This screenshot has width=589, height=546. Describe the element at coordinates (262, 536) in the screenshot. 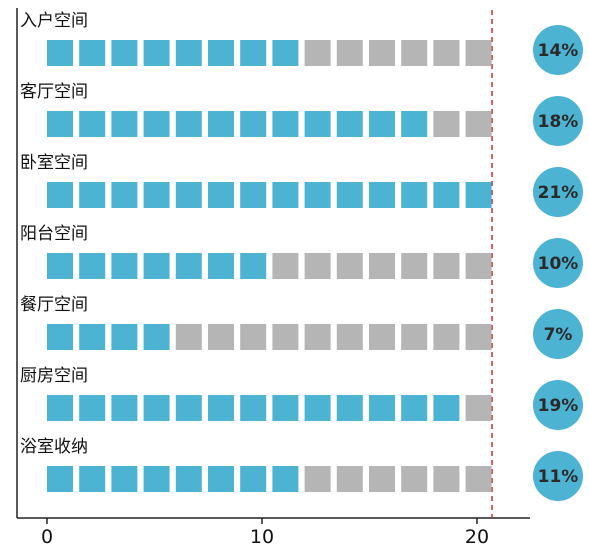

I see `x-tick-label: 10` at that location.